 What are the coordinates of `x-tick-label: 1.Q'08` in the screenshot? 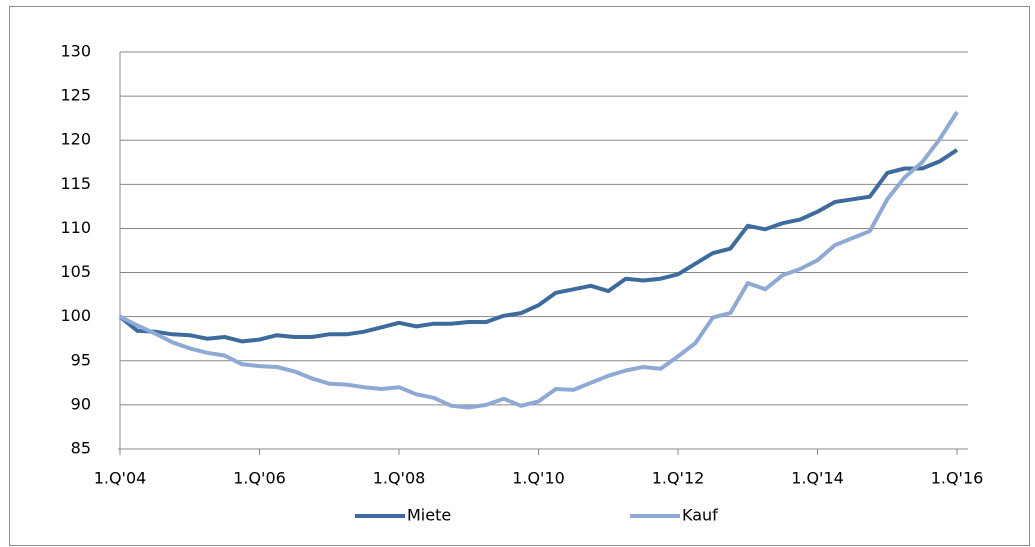 It's located at (399, 478).